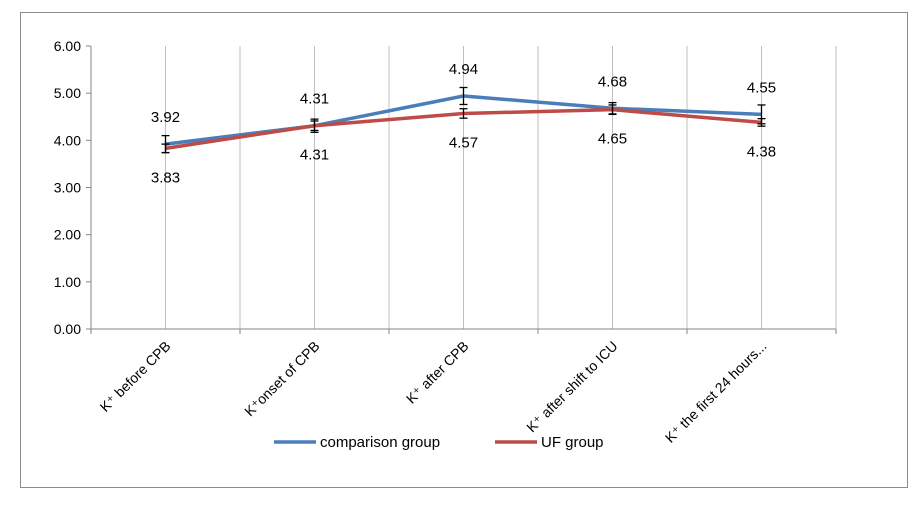 The image size is (922, 510). Describe the element at coordinates (761, 87) in the screenshot. I see `data-label: 4.55` at that location.